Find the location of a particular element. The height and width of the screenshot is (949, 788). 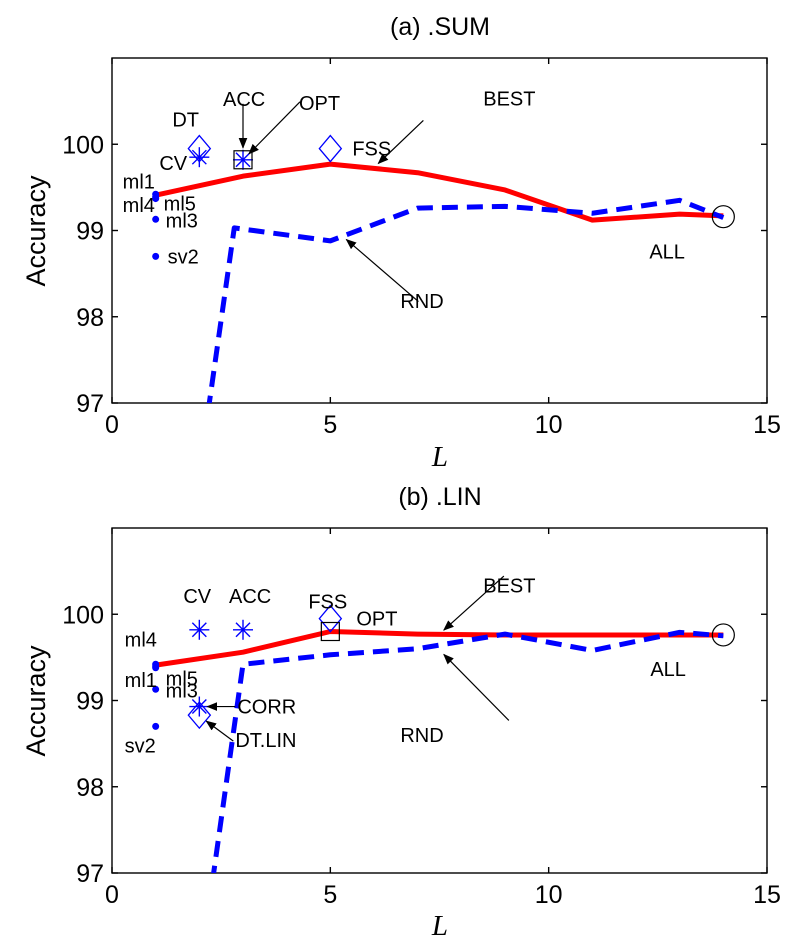

marker-corr is located at coordinates (199, 706).